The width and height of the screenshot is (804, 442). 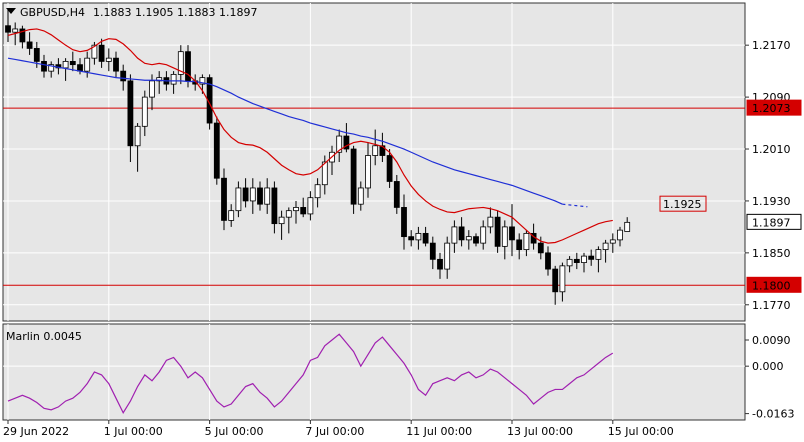 I want to click on time-tick-label: 5 Jul 00:00, so click(x=234, y=431).